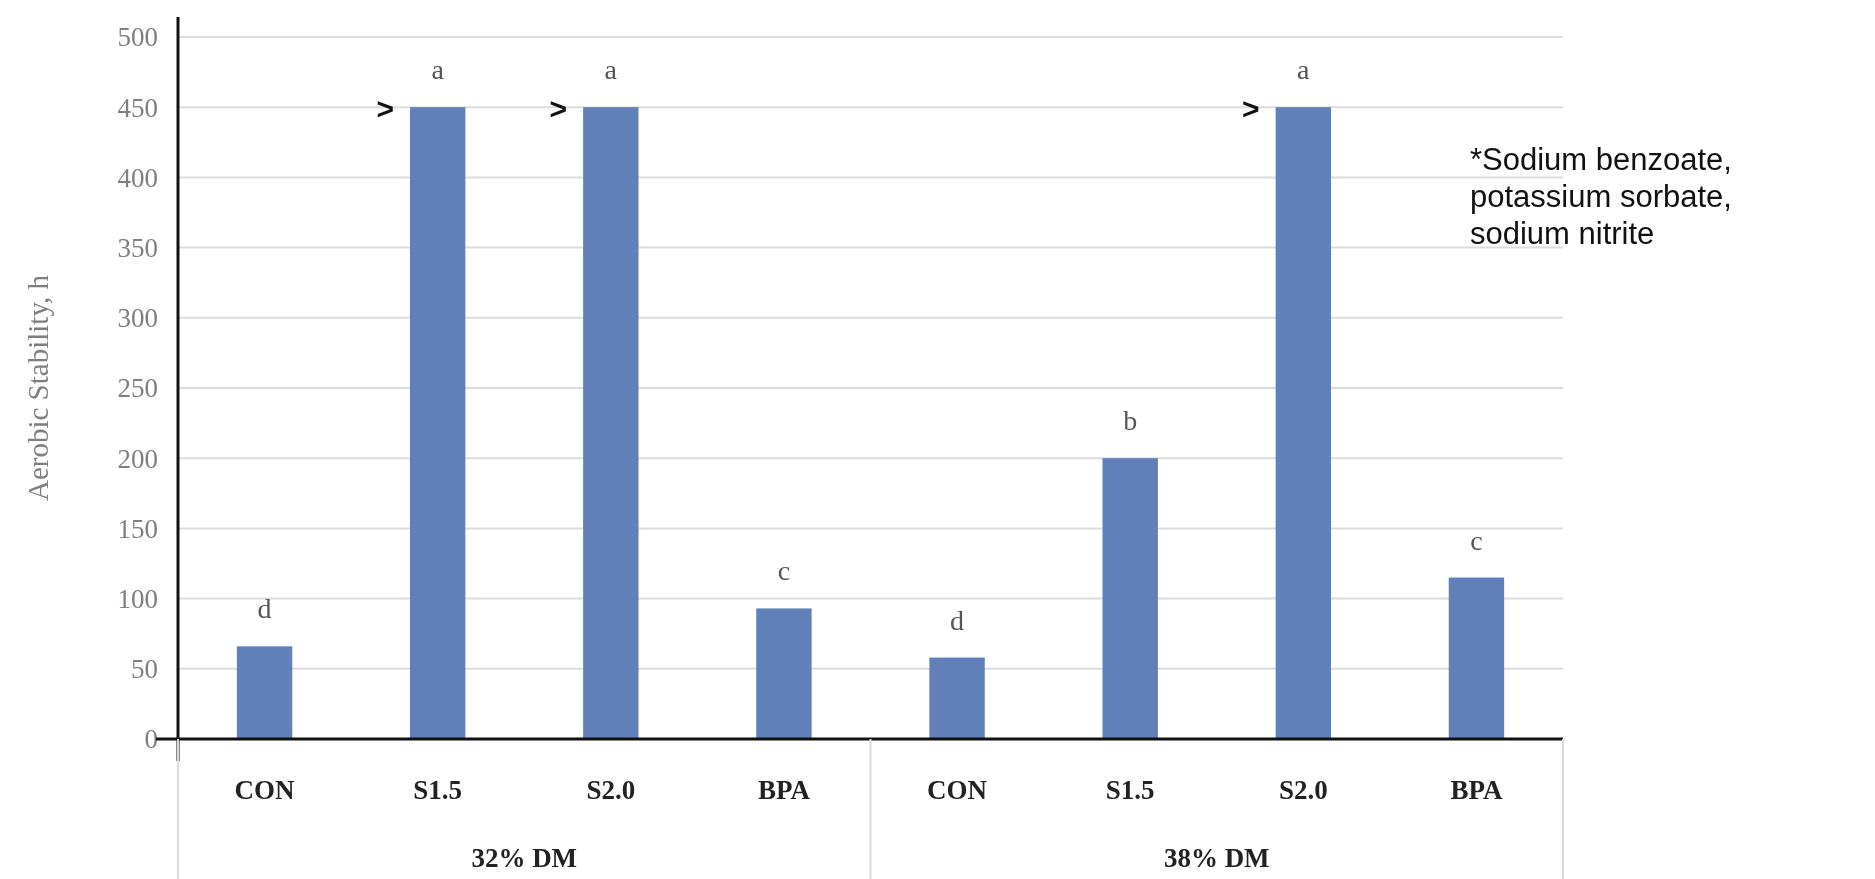 The width and height of the screenshot is (1875, 879). What do you see at coordinates (524, 858) in the screenshot?
I see `text: 32% DM` at bounding box center [524, 858].